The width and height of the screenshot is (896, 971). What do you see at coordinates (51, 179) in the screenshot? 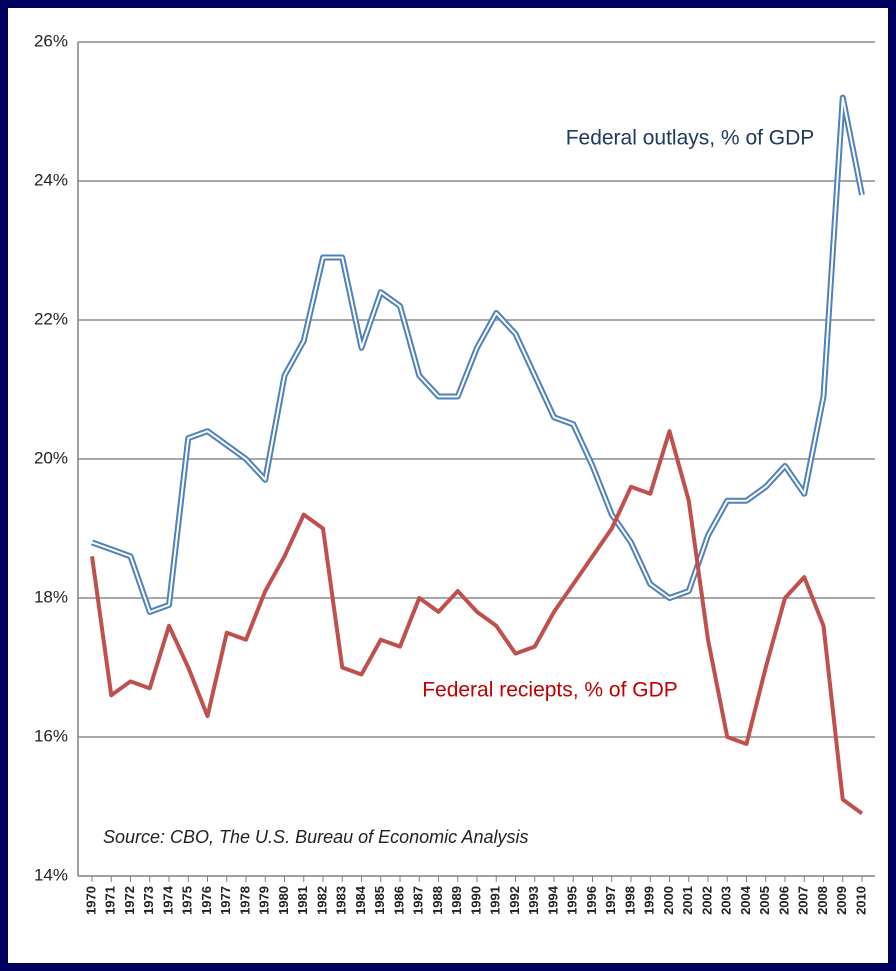
I see `y-tick-label: 24%` at bounding box center [51, 179].